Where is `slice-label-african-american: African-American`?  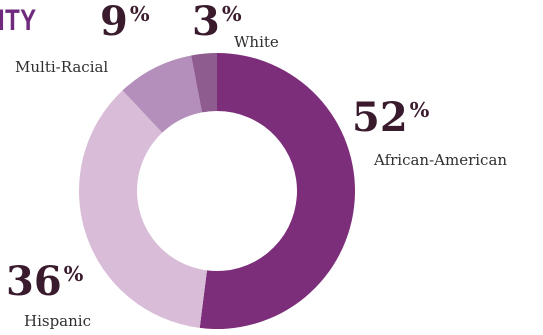
slice-label-african-american: African-American is located at coordinates (441, 160).